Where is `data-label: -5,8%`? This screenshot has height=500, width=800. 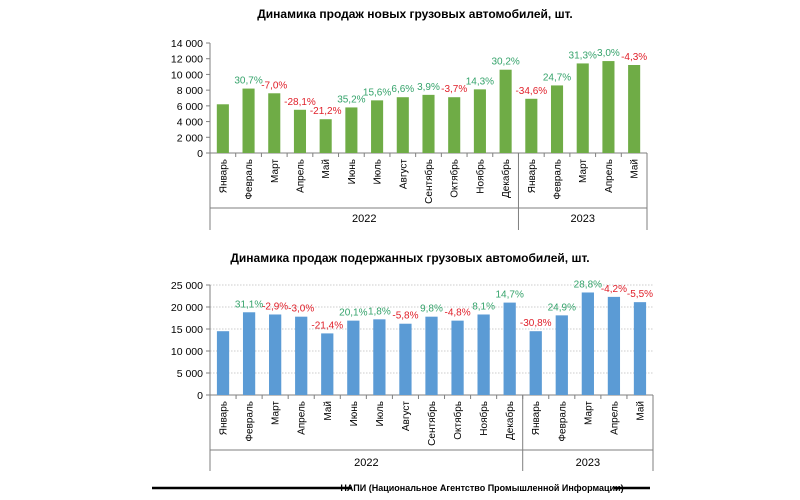
data-label: -5,8% is located at coordinates (405, 316).